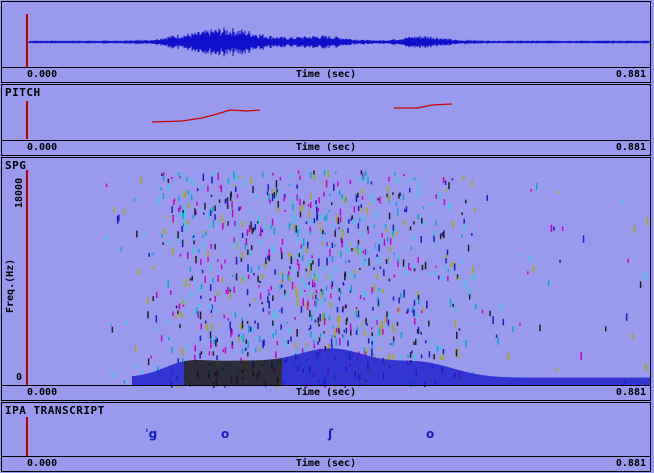 The height and width of the screenshot is (473, 654). What do you see at coordinates (55, 410) in the screenshot?
I see `transcript-title: IPA TRANSCRIPT` at bounding box center [55, 410].